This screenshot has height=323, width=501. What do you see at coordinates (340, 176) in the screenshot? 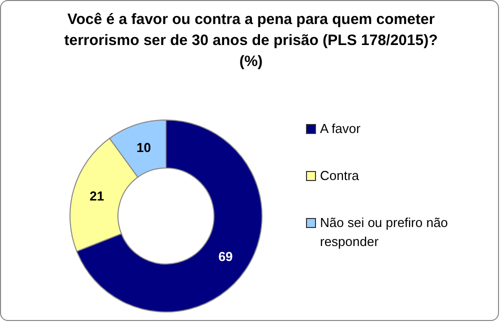
I see `legend-label: Contra` at bounding box center [340, 176].